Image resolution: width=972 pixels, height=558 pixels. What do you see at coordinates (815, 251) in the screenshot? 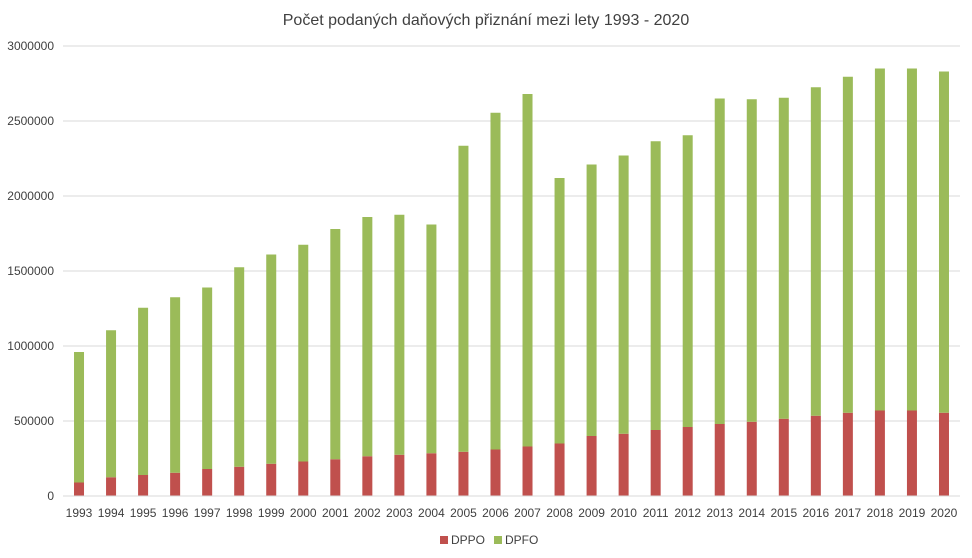
I see `bar-dpfo-2016` at bounding box center [815, 251].